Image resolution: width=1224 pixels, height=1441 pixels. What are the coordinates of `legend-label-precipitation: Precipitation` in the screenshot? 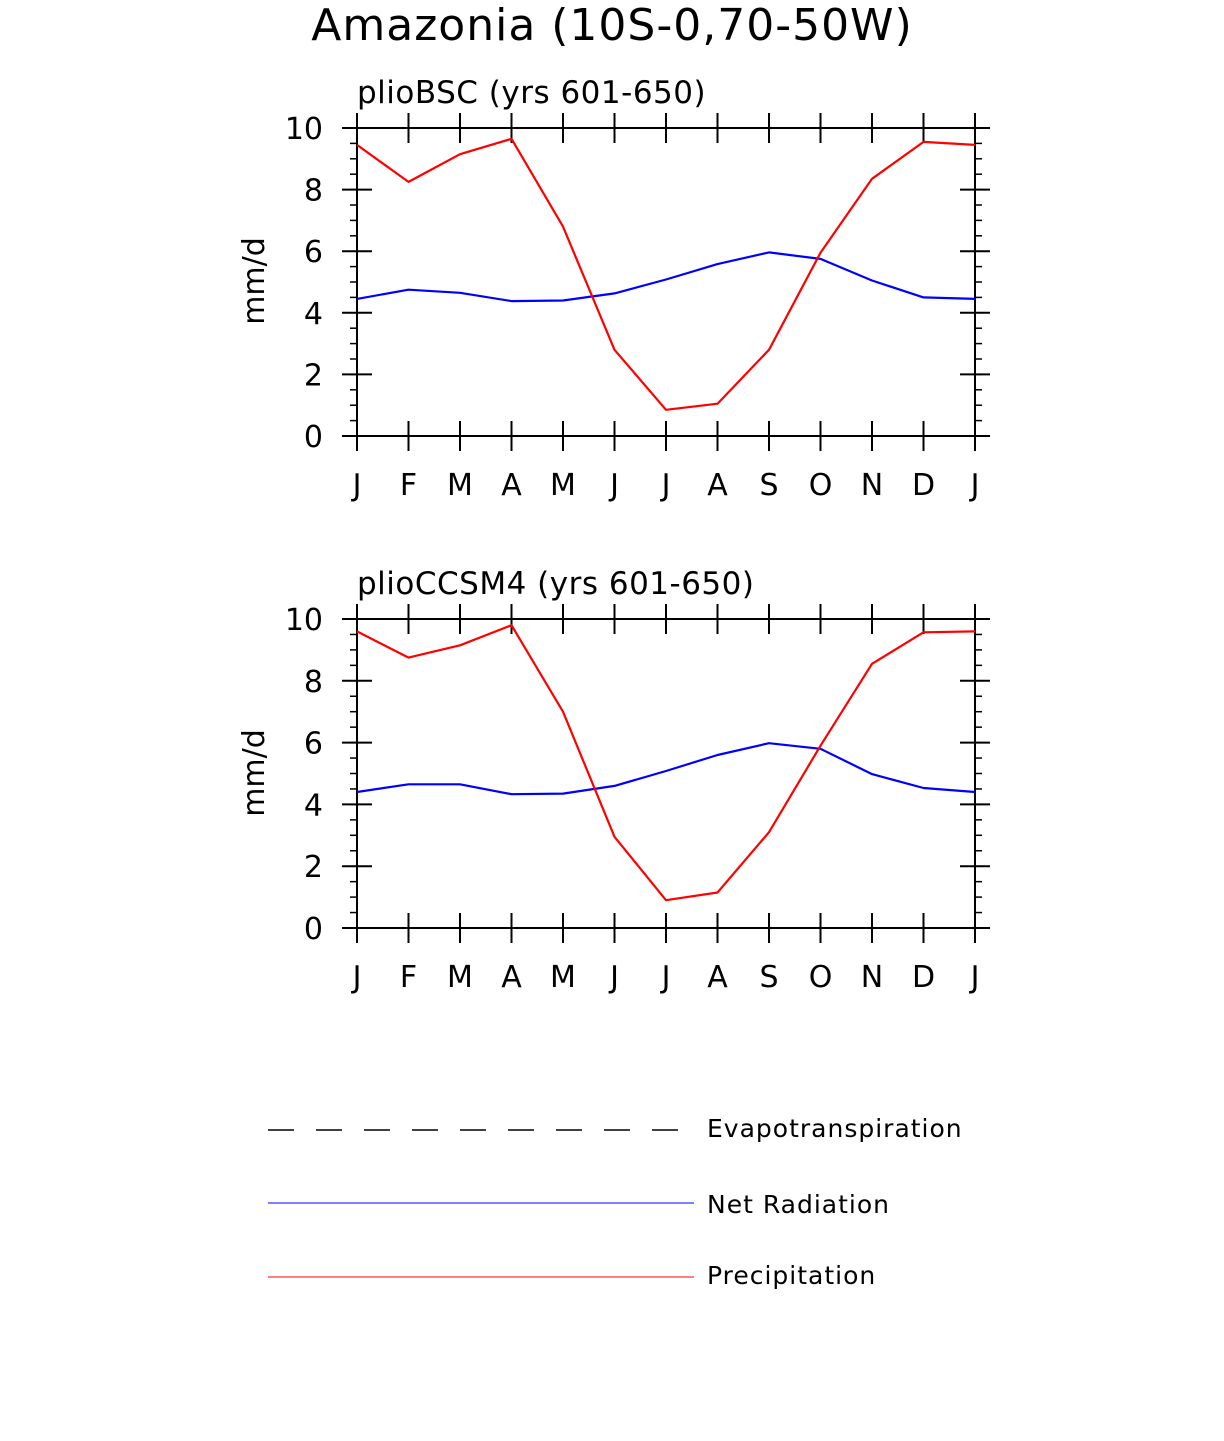 It's located at (791, 1275).